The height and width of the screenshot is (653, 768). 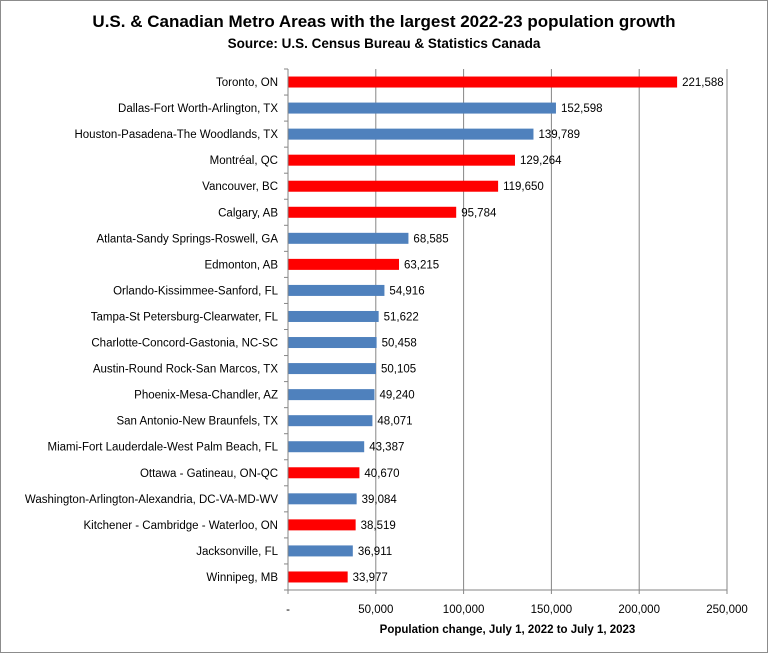 I want to click on category-label: Austin-Round Rock-San Marcos, TX, so click(x=185, y=370).